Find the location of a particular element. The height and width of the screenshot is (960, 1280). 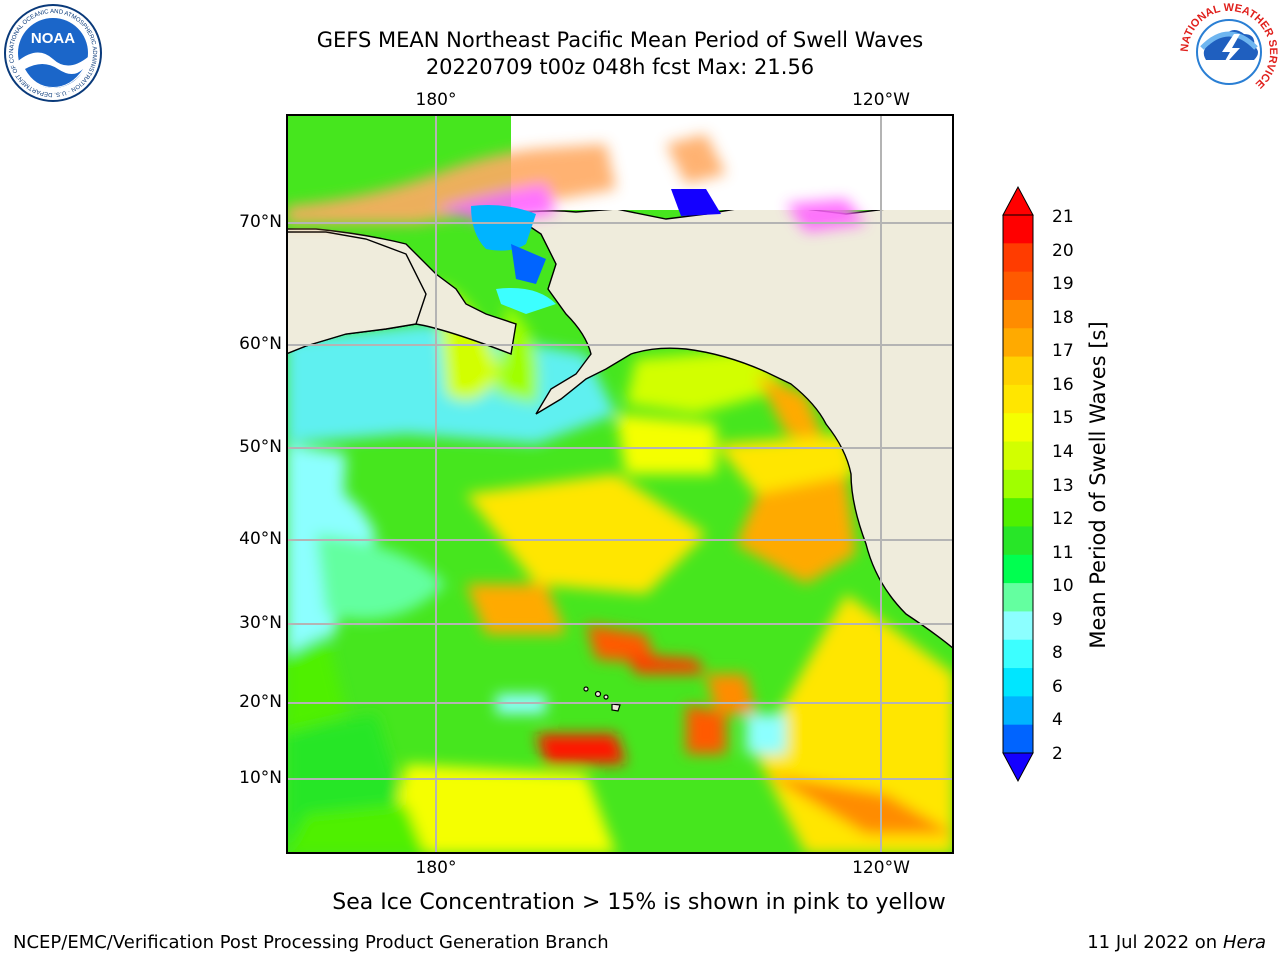

noaa-logo-text: NOAA is located at coordinates (53, 38).